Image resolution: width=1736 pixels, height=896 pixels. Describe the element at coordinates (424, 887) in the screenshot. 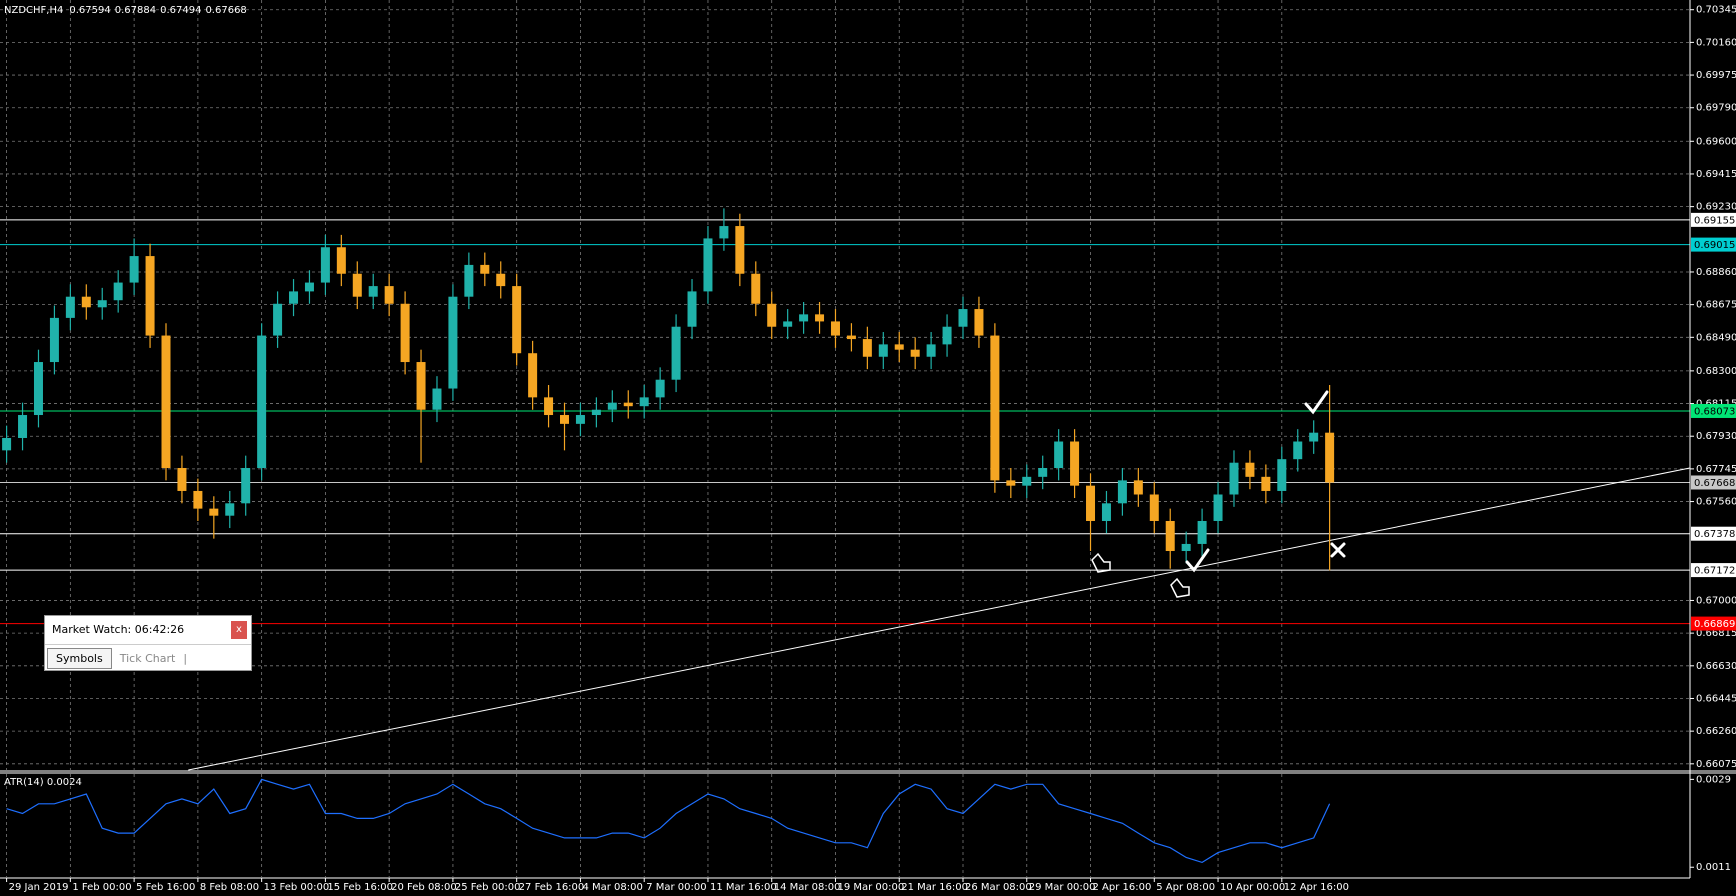

I see `x-tick-label: 20 Feb 08:00` at that location.